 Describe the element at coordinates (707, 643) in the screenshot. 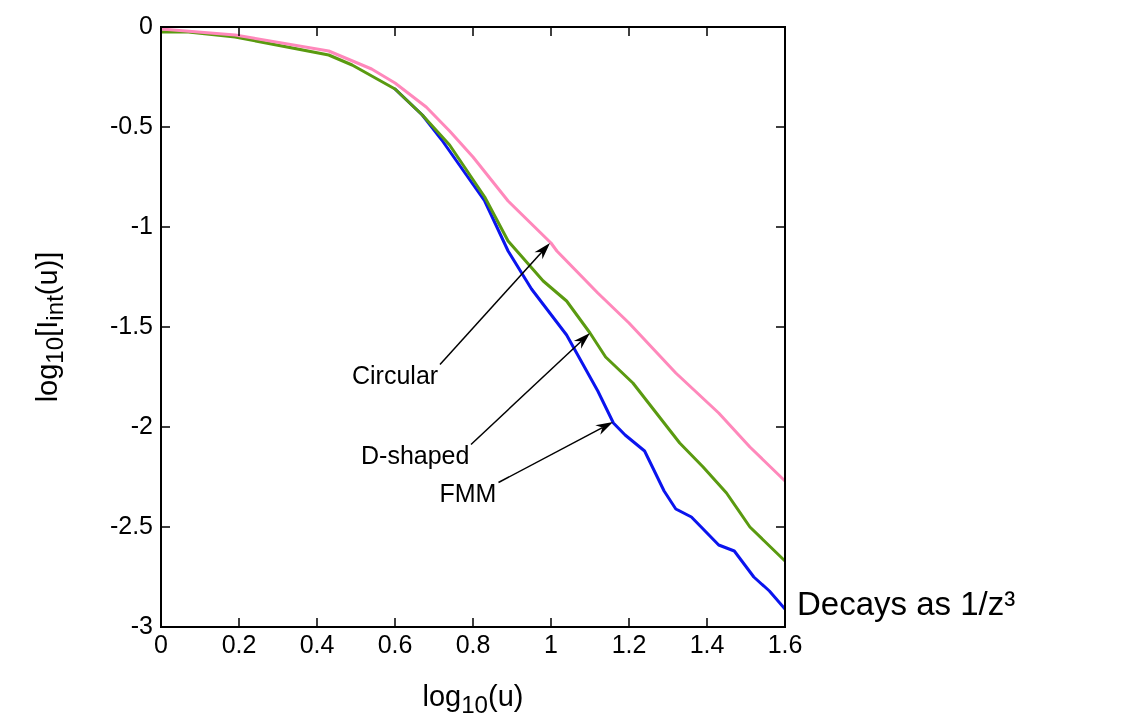

I see `x-tick-label: 1.4` at that location.